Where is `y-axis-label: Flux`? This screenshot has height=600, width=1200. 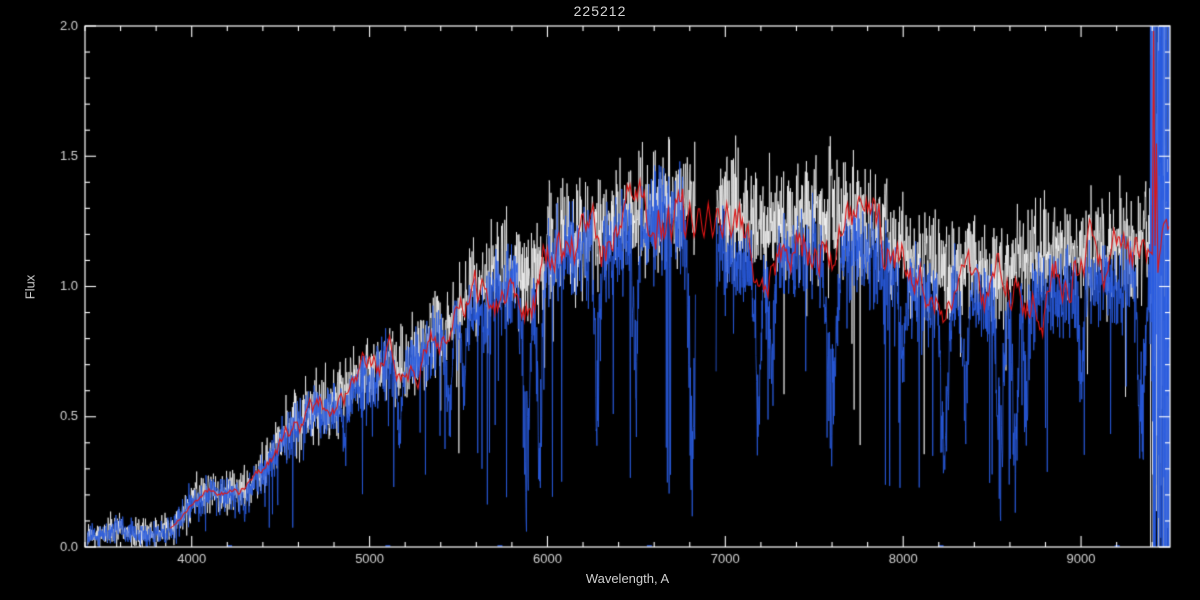
y-axis-label: Flux is located at coordinates (30, 287).